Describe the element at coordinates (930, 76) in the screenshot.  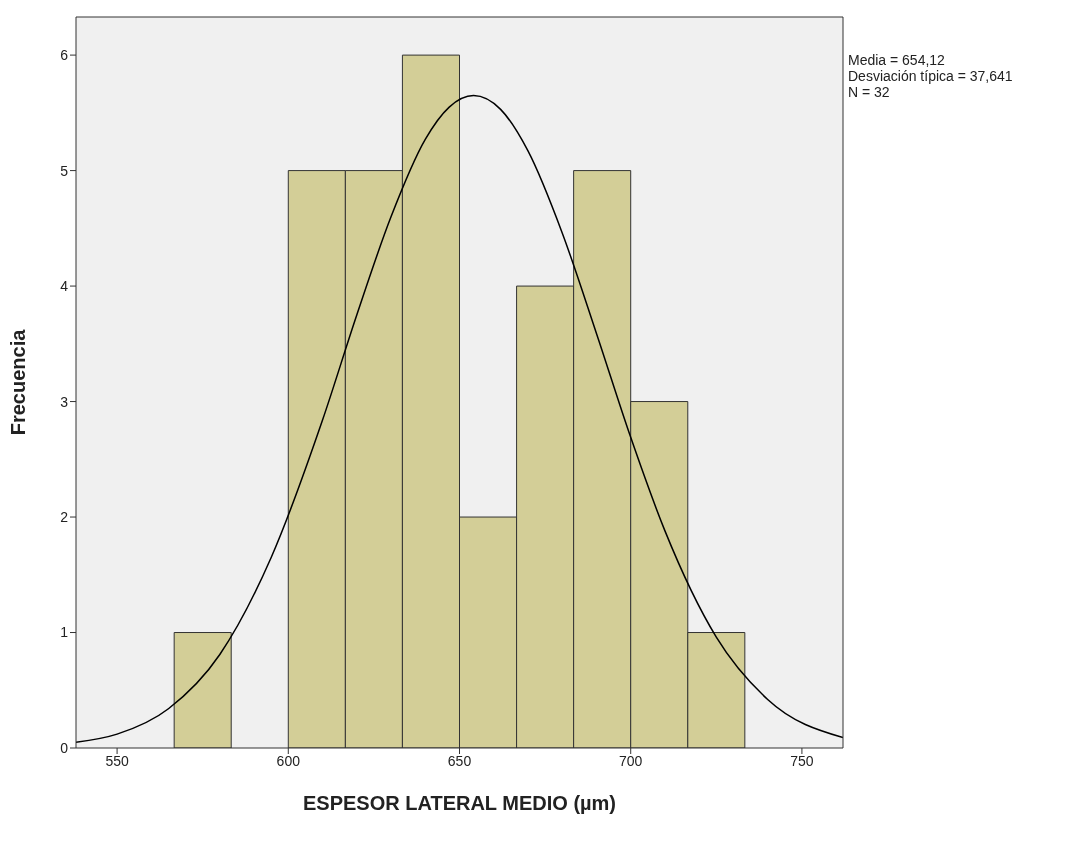
I see `text: Desviación típica = 37,641` at that location.